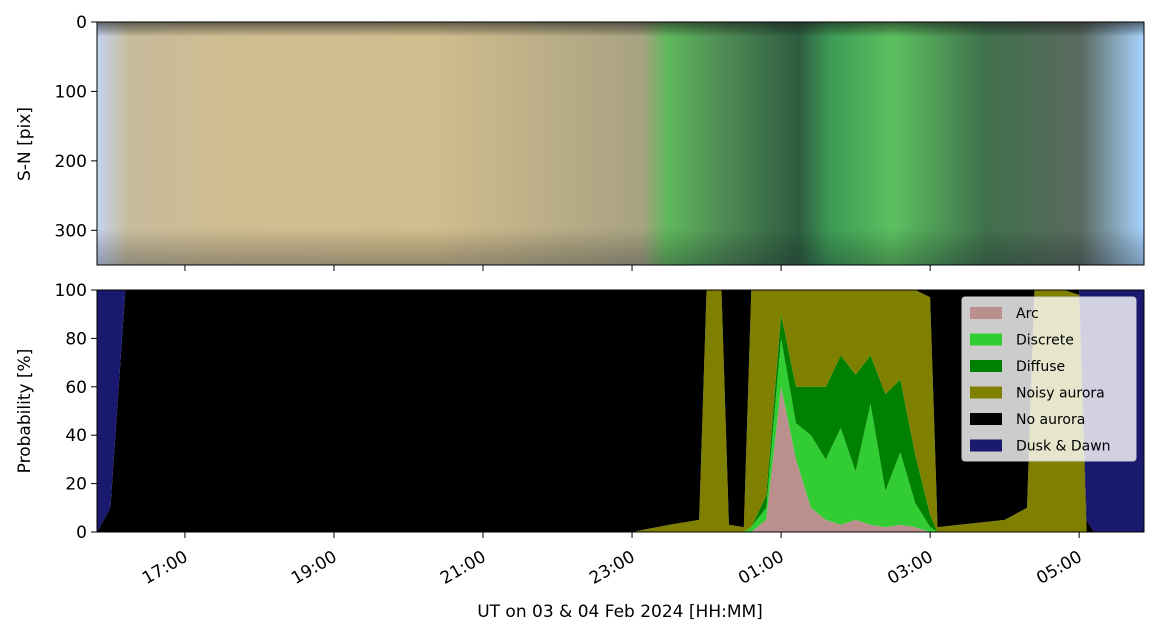 The width and height of the screenshot is (1158, 642). What do you see at coordinates (463, 568) in the screenshot?
I see `x-tick-label: 21:00` at bounding box center [463, 568].